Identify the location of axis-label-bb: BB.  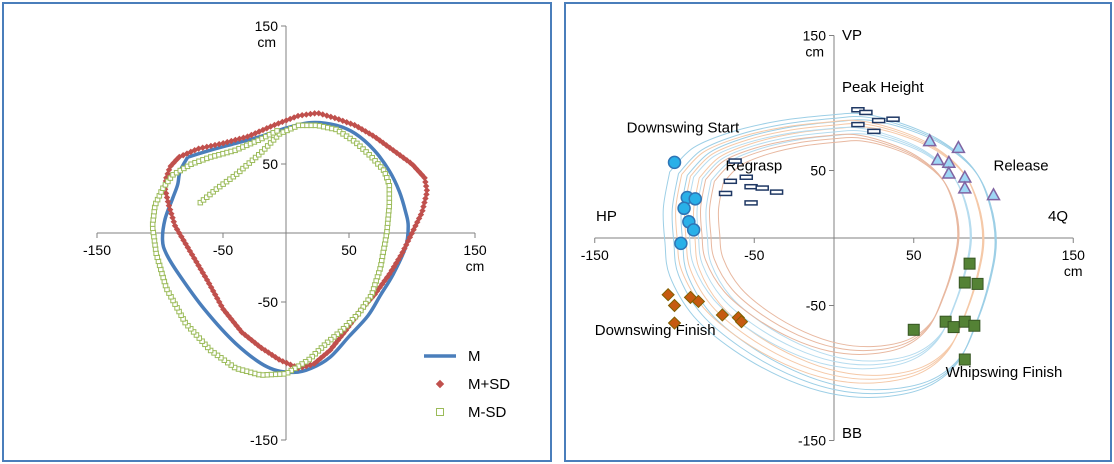
(852, 433).